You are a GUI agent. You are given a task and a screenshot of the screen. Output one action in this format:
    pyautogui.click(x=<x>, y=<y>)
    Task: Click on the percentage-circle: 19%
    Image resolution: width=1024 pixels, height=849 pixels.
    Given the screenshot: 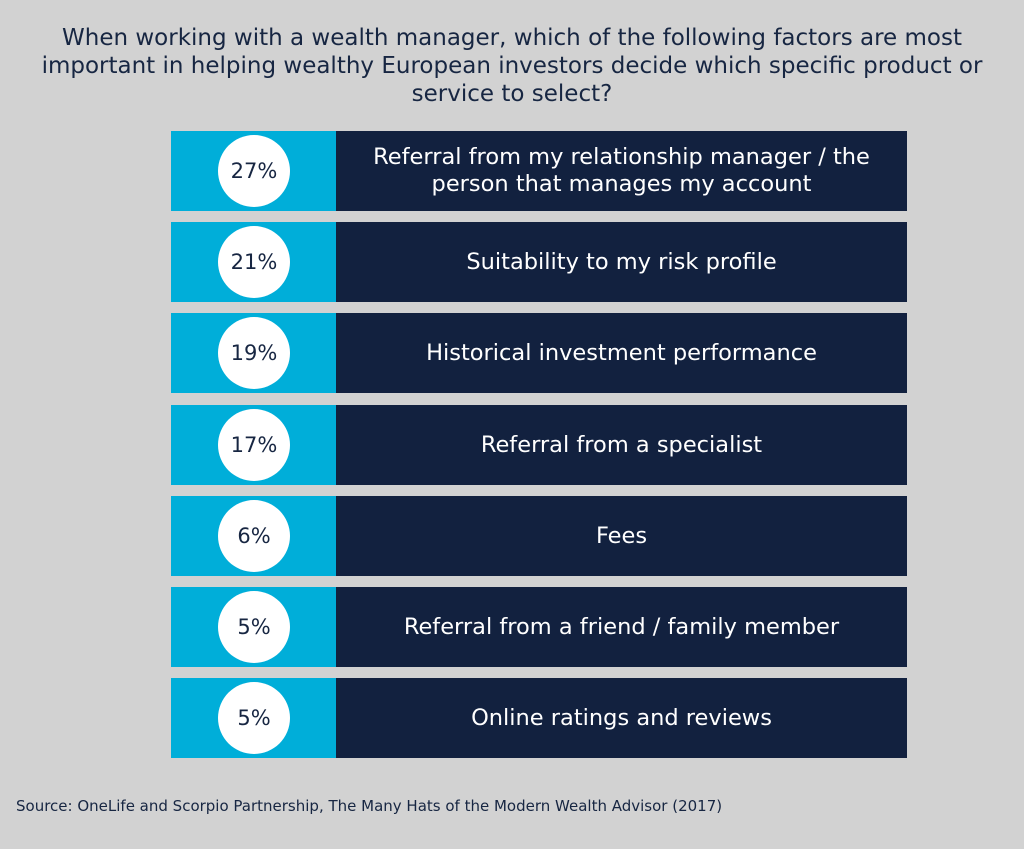 What is the action you would take?
    pyautogui.click(x=254, y=353)
    